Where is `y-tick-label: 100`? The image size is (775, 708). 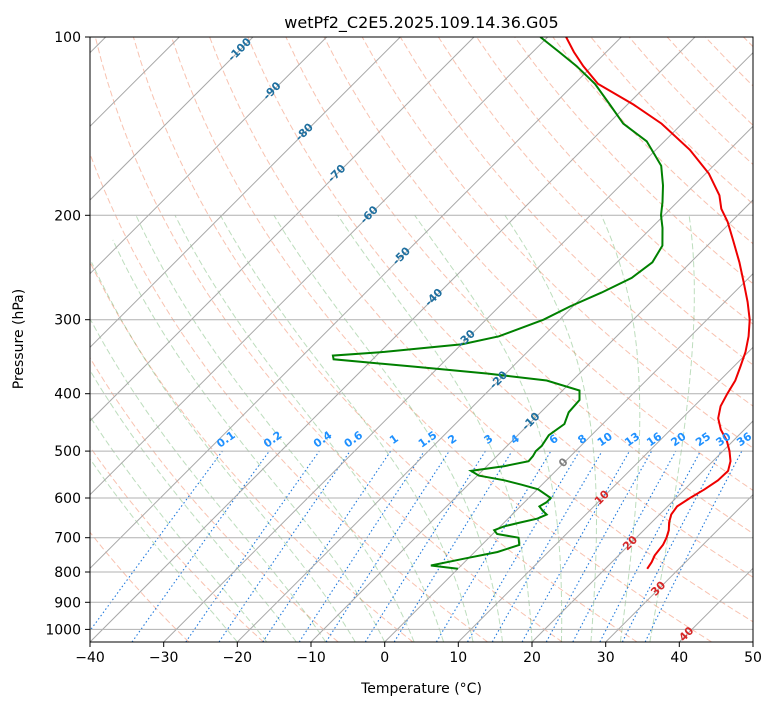
y-tick-label: 100 is located at coordinates (67, 38).